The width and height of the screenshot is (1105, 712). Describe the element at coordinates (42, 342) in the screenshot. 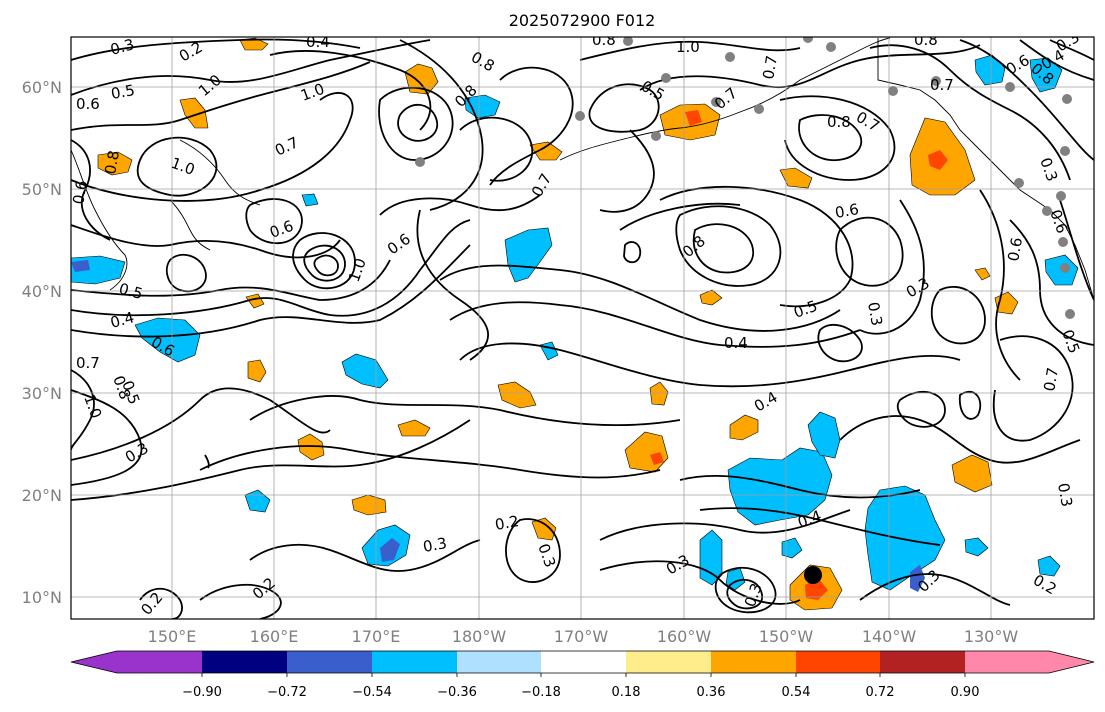

I see `latitude-axis: 60°N 50°N 40°N 30°N 20°N 10°N` at that location.